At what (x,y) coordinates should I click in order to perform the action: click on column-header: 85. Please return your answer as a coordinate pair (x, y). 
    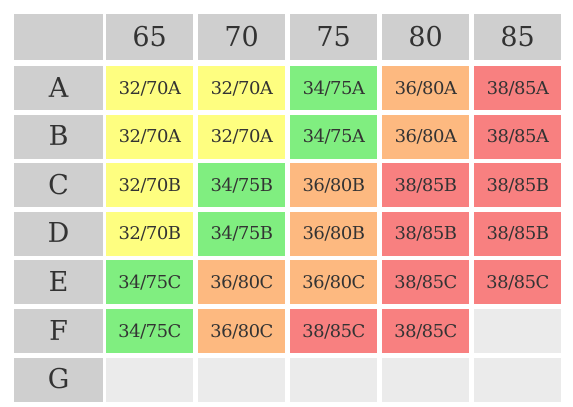
    Looking at the image, I should click on (517, 37).